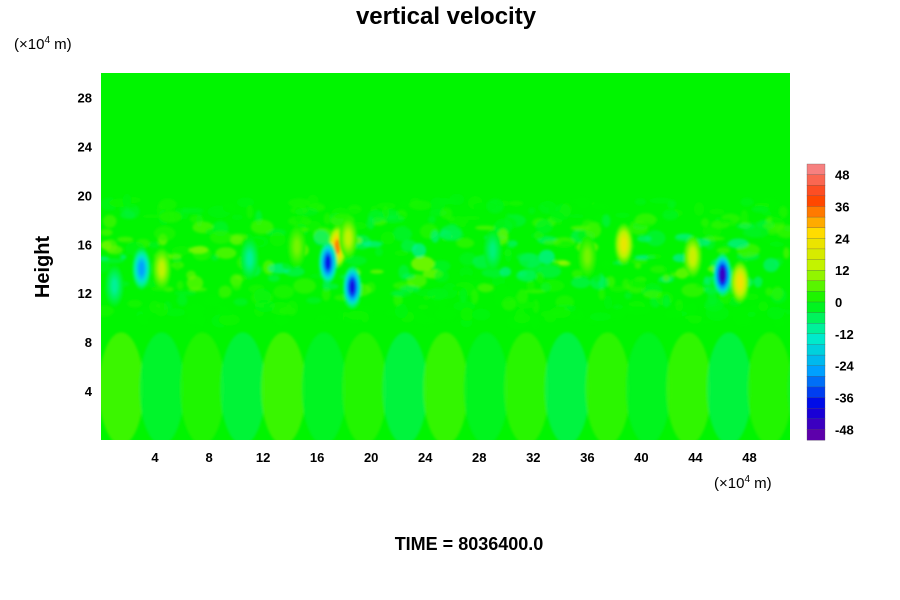  Describe the element at coordinates (446, 16) in the screenshot. I see `chart-title: vertical velocity` at that location.